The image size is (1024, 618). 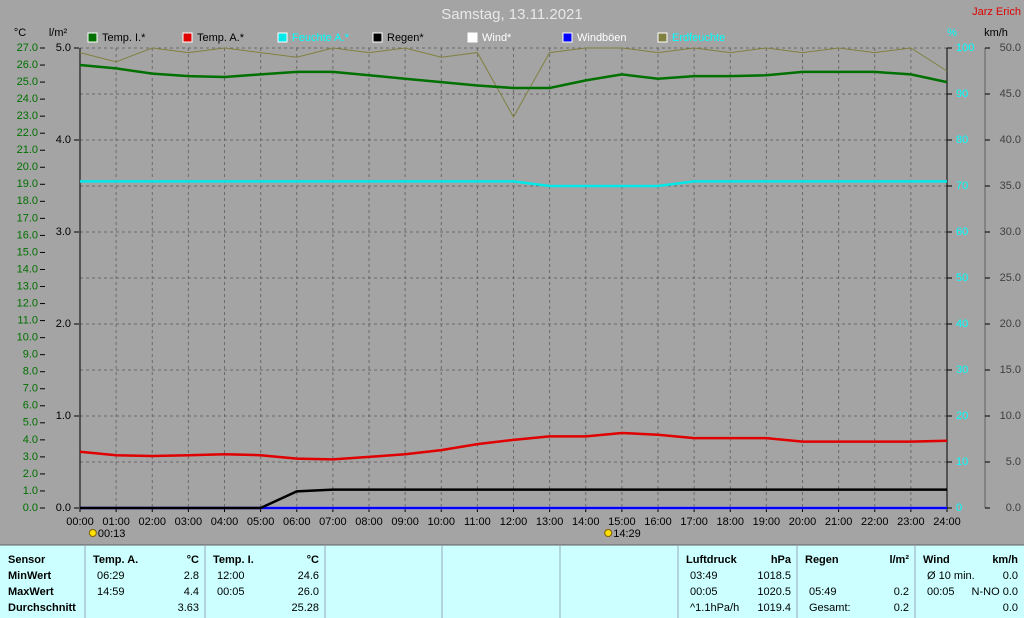 I want to click on table-cell: 03:49, so click(x=704, y=576).